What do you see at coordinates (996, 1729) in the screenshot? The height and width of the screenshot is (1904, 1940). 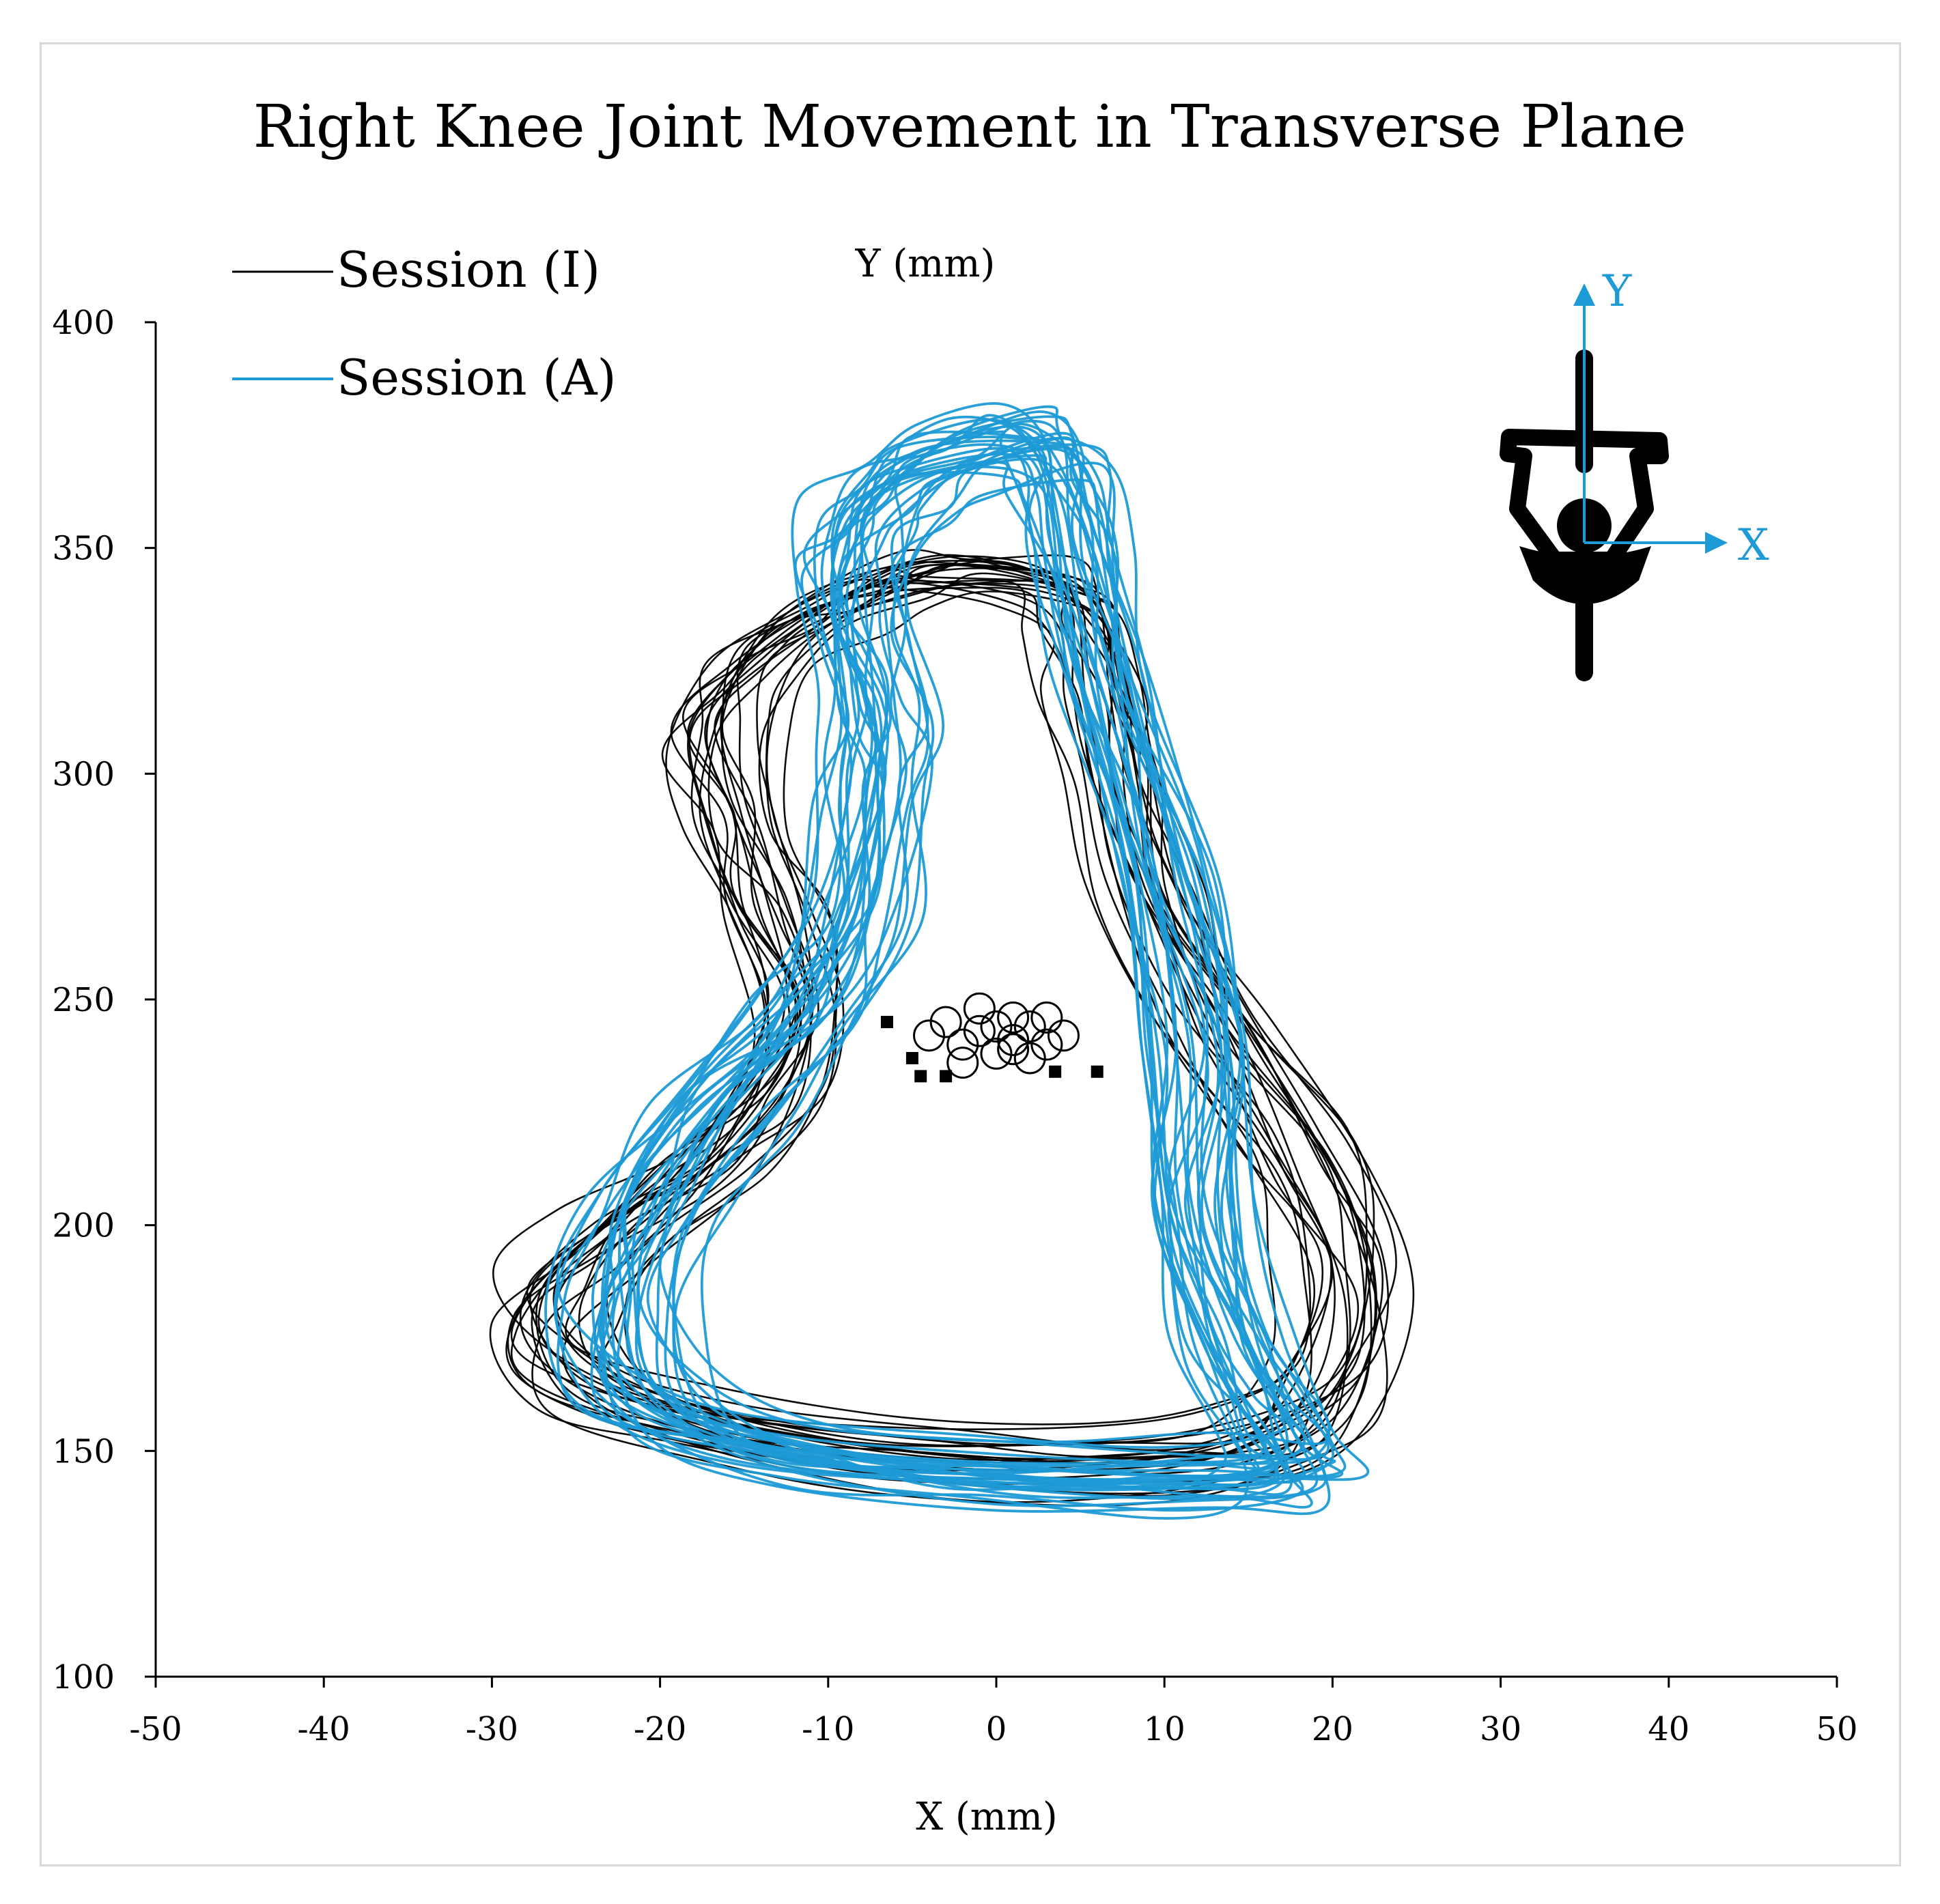 I see `x-tick-label: 0` at bounding box center [996, 1729].